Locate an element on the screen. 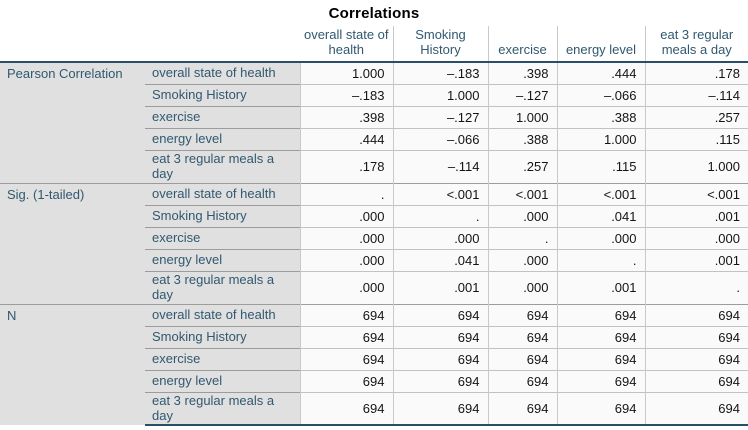 This screenshot has height=430, width=748. col-header: overall state of health is located at coordinates (346, 45).